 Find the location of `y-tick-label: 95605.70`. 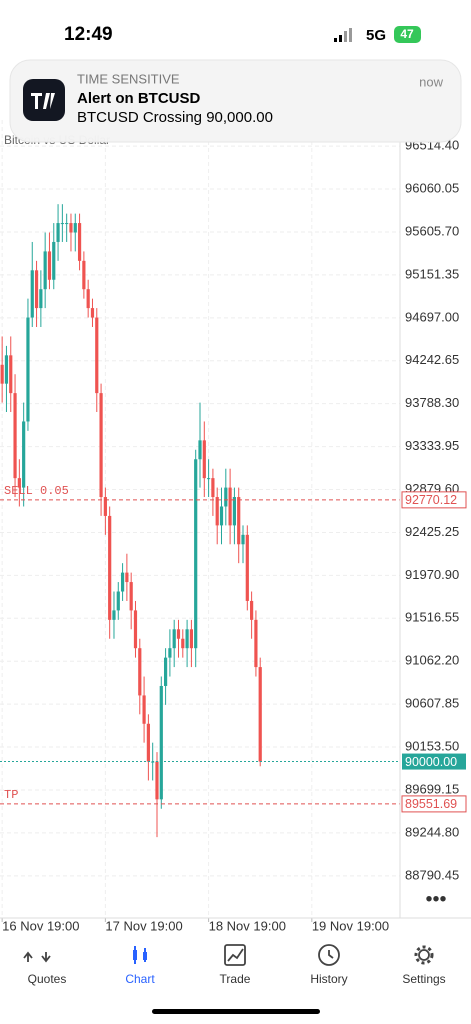

y-tick-label: 95605.70 is located at coordinates (432, 230).